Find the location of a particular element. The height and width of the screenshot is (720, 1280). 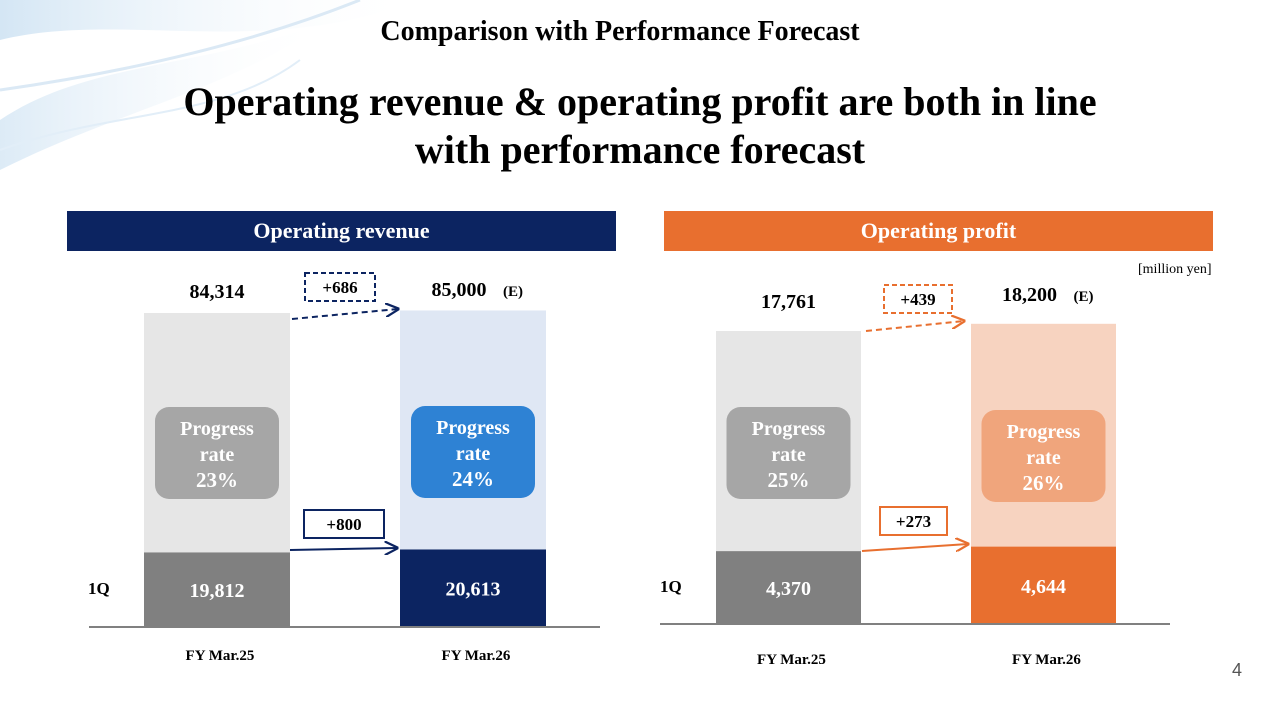

revenue-total-label-1: 84,314 is located at coordinates (217, 292).